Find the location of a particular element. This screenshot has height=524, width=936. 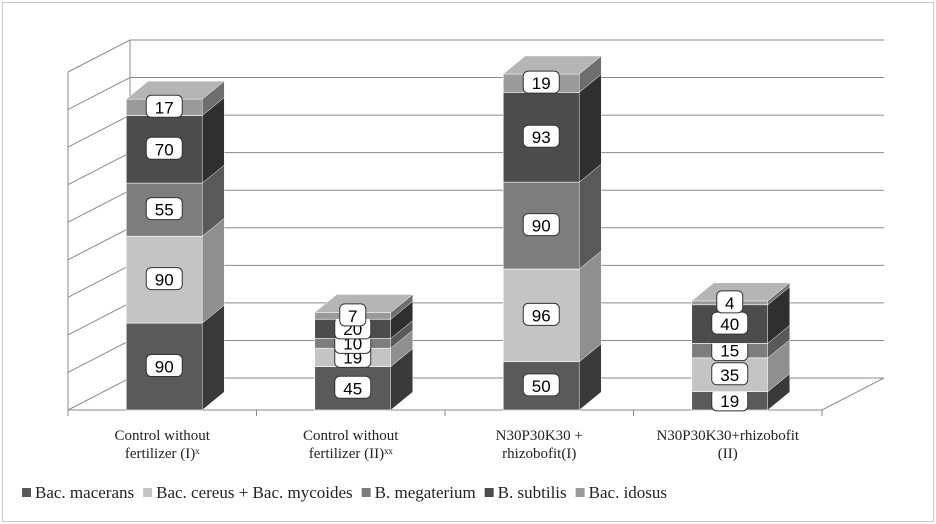

category-label: N30P30K30 + is located at coordinates (539, 436).